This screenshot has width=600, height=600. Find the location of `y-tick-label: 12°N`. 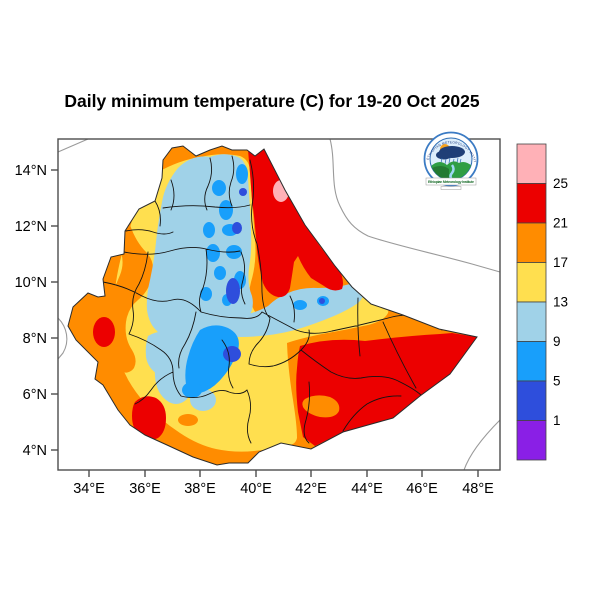

y-tick-label: 12°N is located at coordinates (31, 227).